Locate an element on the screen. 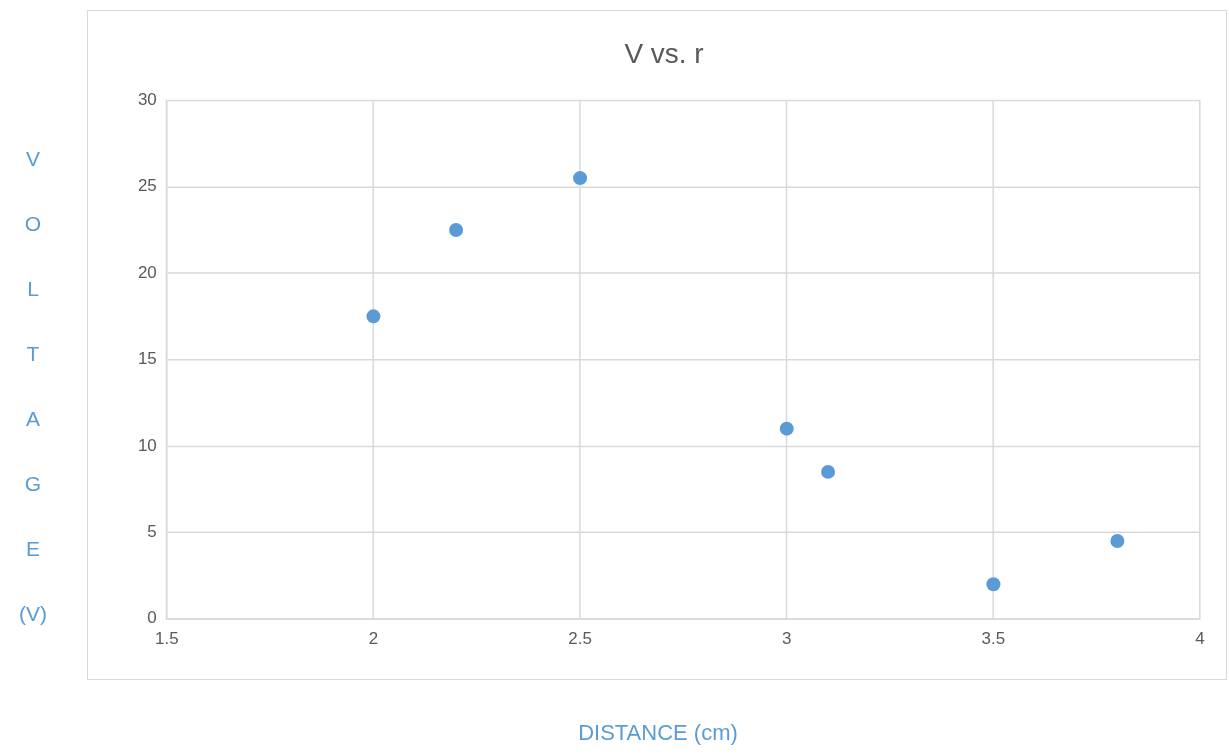 The image size is (1229, 755). y-tick-label: 0 is located at coordinates (152, 618).